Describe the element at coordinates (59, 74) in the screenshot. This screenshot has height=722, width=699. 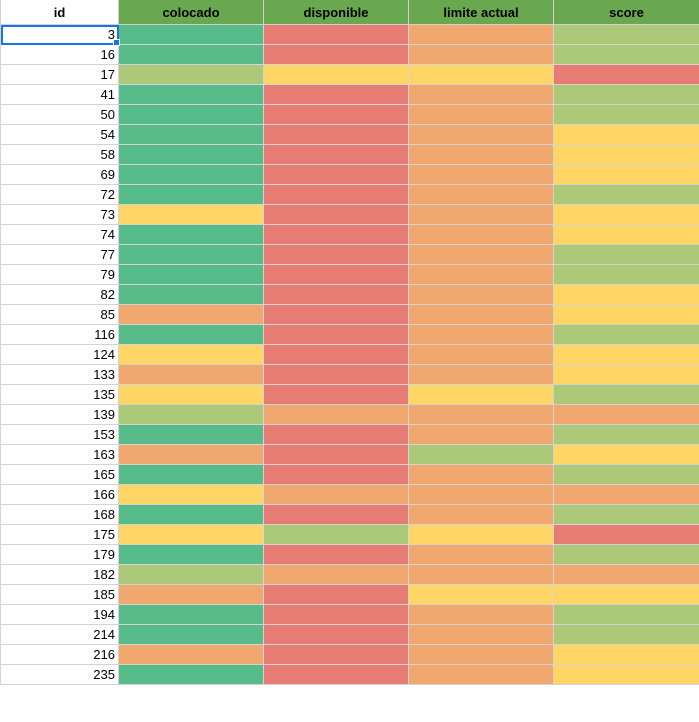
I see `id-cell: 17` at that location.